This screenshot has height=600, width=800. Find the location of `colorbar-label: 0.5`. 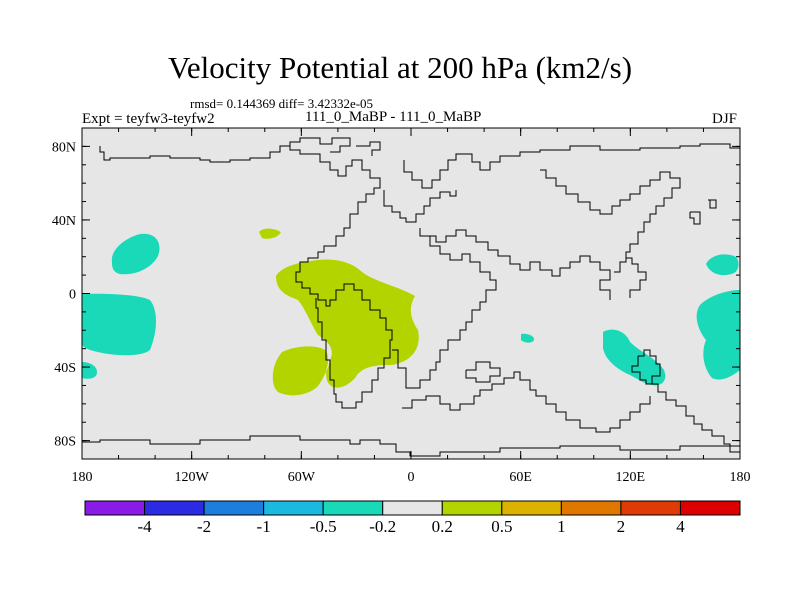

colorbar-label: 0.5 is located at coordinates (502, 526).